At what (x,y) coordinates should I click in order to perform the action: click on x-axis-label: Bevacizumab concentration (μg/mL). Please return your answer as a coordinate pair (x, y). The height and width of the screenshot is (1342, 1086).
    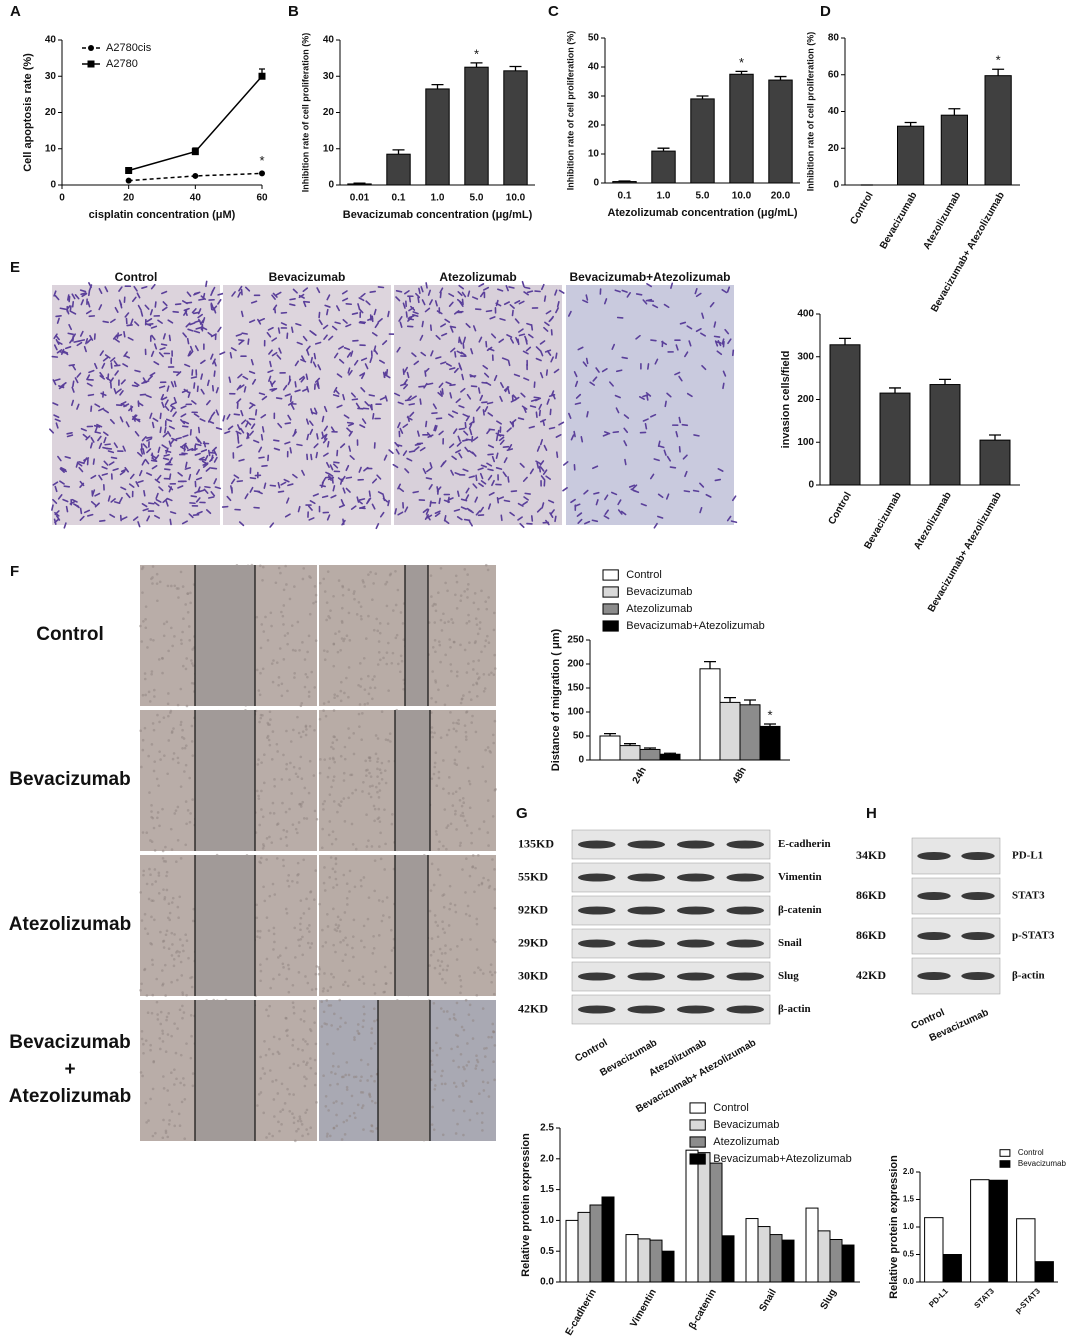
    Looking at the image, I should click on (438, 215).